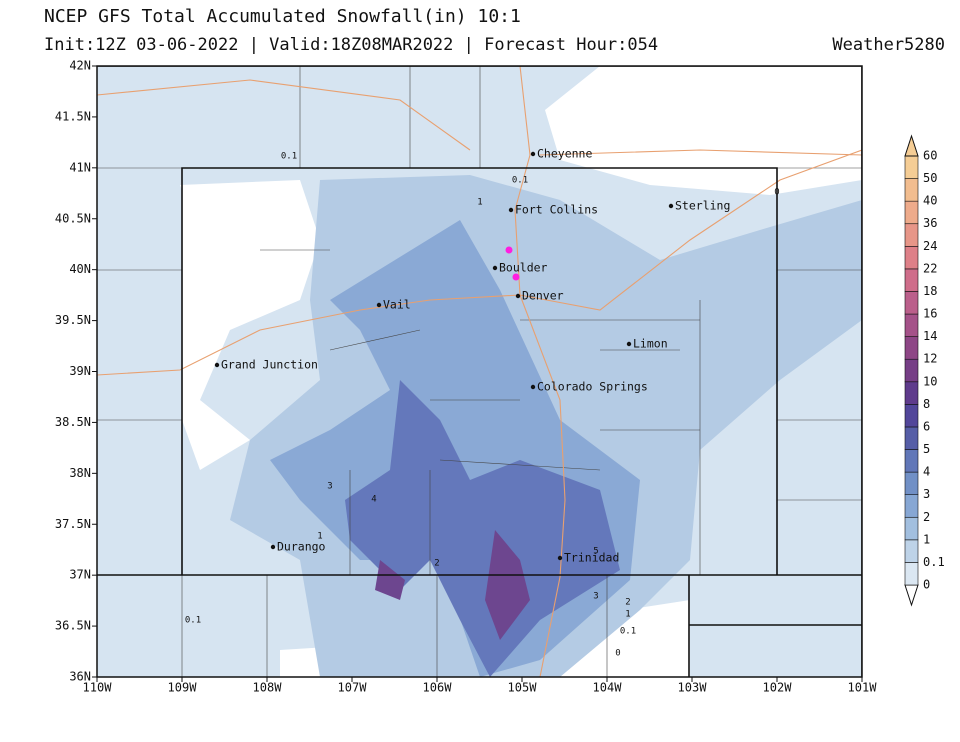 This screenshot has width=960, height=742. Describe the element at coordinates (930, 314) in the screenshot. I see `colorbar-label: 16` at that location.